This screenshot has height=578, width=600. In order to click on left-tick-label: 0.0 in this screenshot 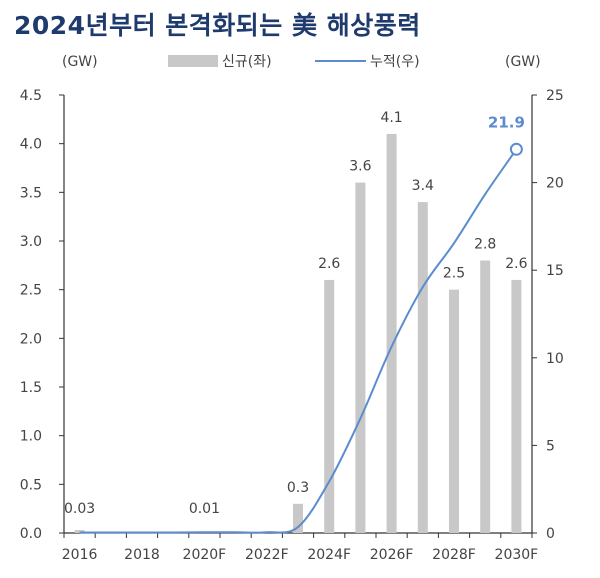, I will do `click(31, 534)`.